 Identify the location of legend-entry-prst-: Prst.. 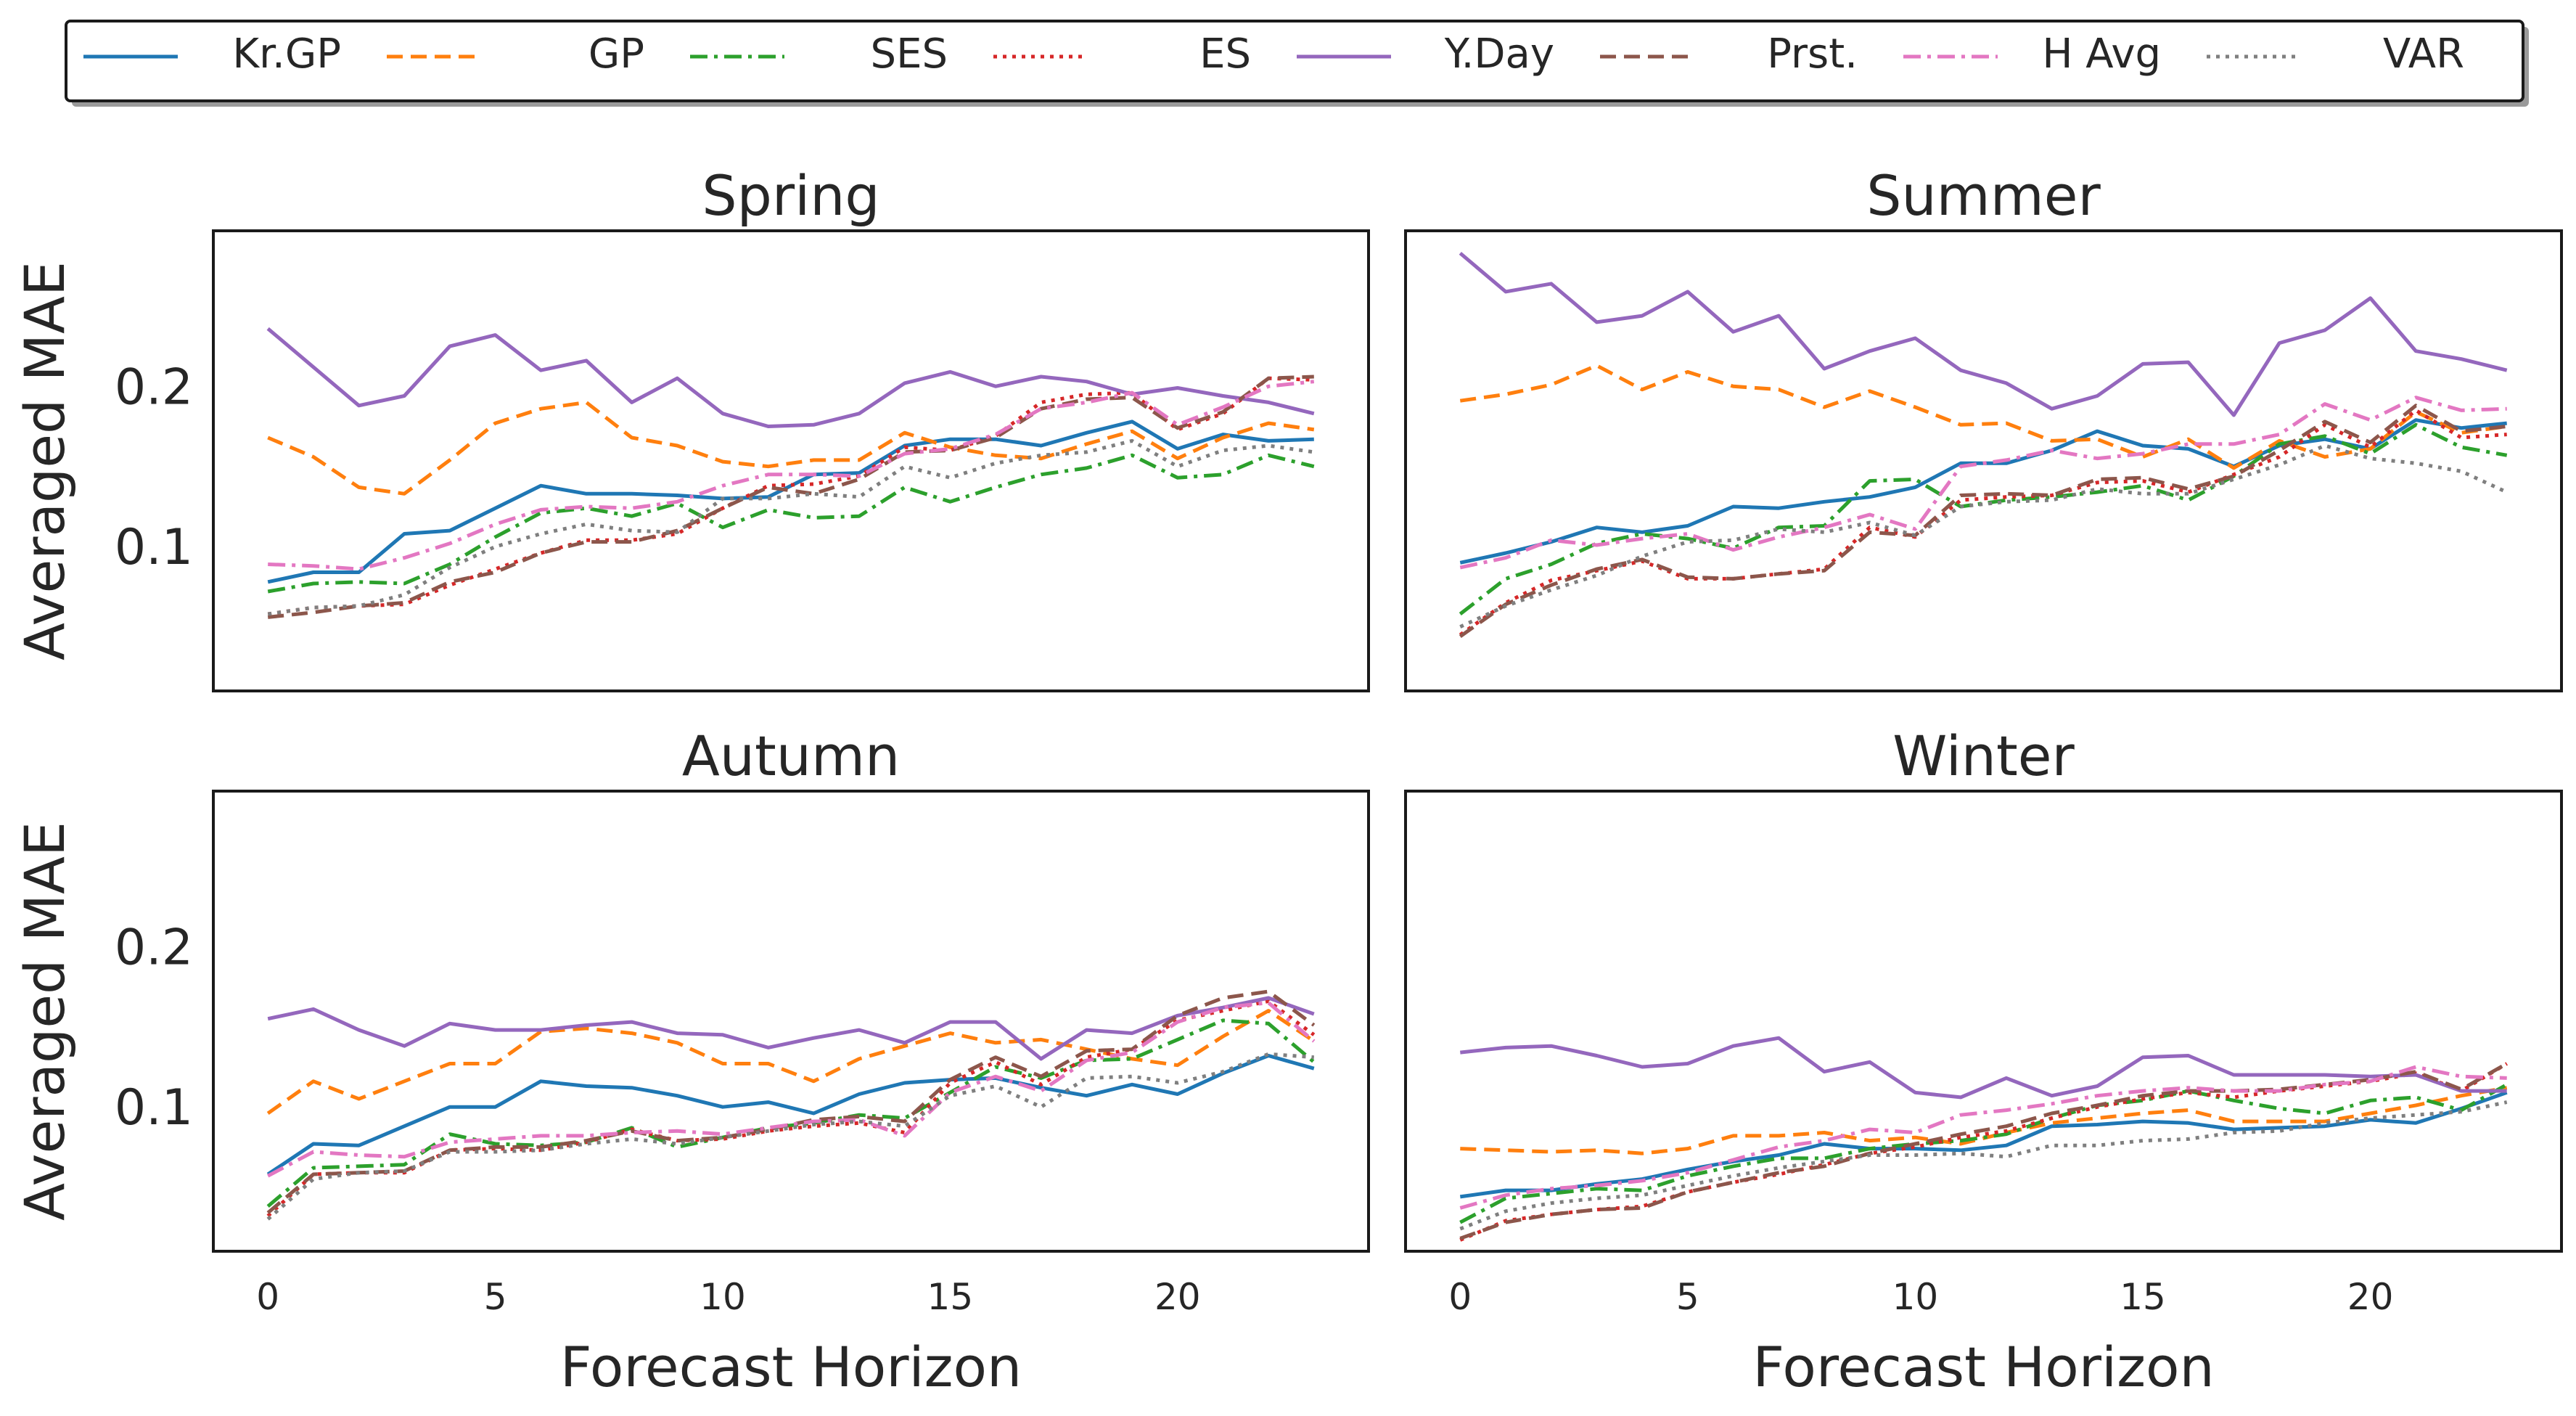
(1729, 54).